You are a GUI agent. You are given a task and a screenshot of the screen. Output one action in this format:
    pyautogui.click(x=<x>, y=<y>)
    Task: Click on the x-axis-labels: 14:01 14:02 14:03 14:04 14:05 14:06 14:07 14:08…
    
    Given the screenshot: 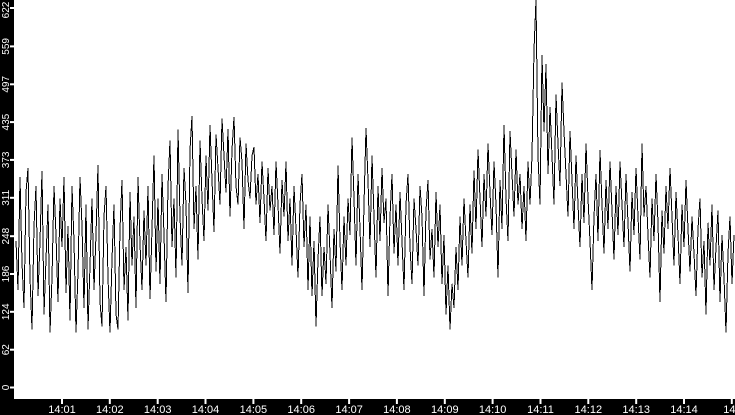 What is the action you would take?
    pyautogui.click(x=391, y=409)
    